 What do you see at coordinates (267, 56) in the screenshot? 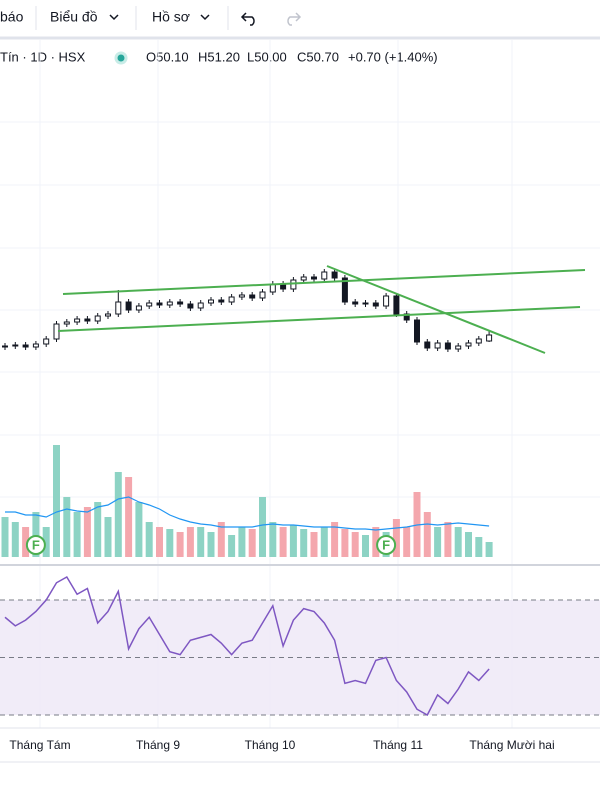
I see `legend-low: L50.00` at bounding box center [267, 56].